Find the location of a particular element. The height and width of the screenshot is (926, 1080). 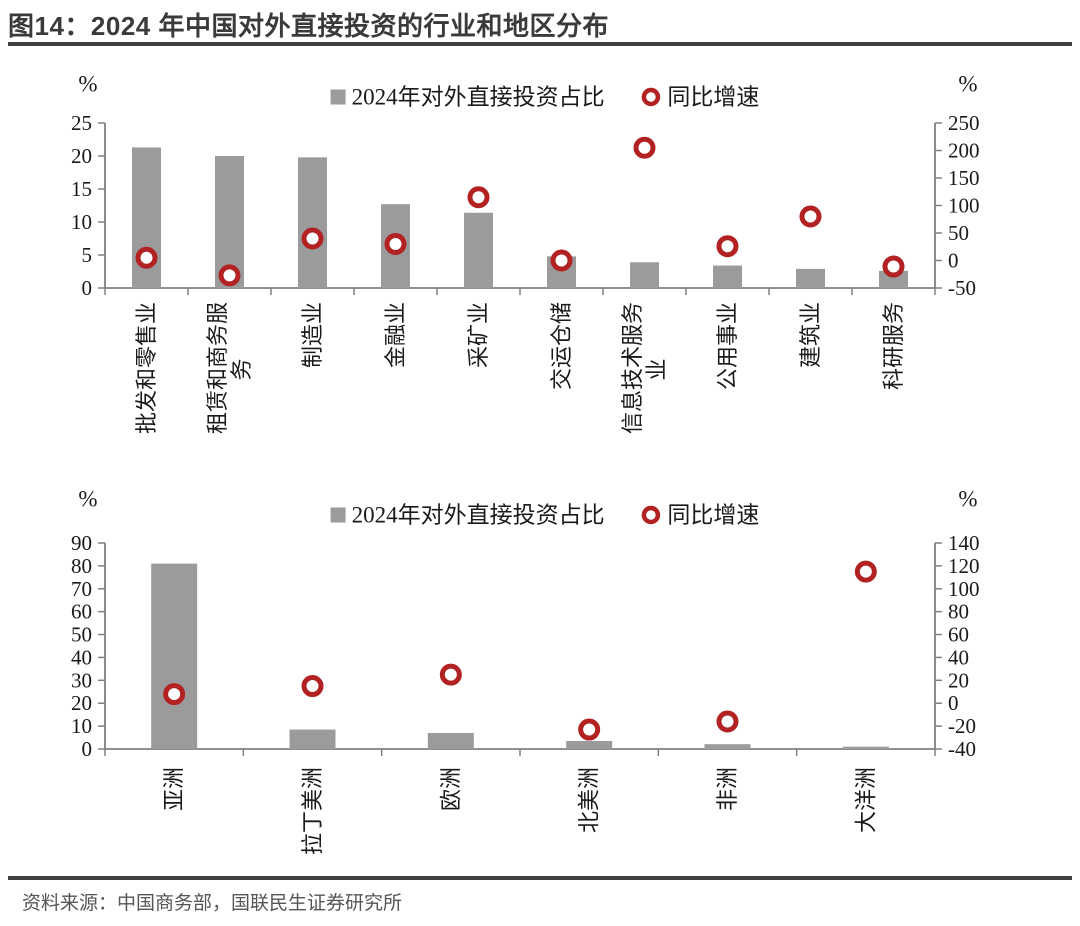

category-label: 务 is located at coordinates (241, 369).